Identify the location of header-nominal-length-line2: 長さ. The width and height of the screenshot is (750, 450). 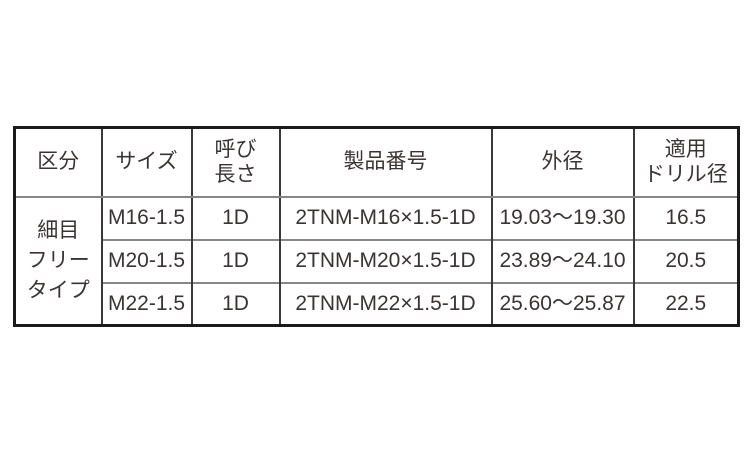
(235, 175).